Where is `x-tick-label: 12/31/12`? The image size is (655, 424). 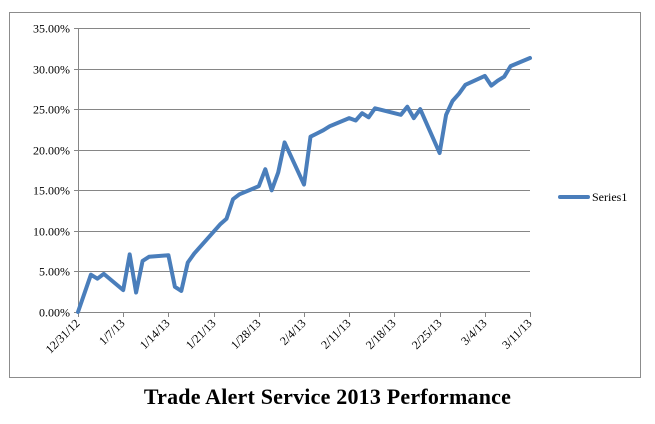 x-tick-label: 12/31/12 is located at coordinates (63, 336).